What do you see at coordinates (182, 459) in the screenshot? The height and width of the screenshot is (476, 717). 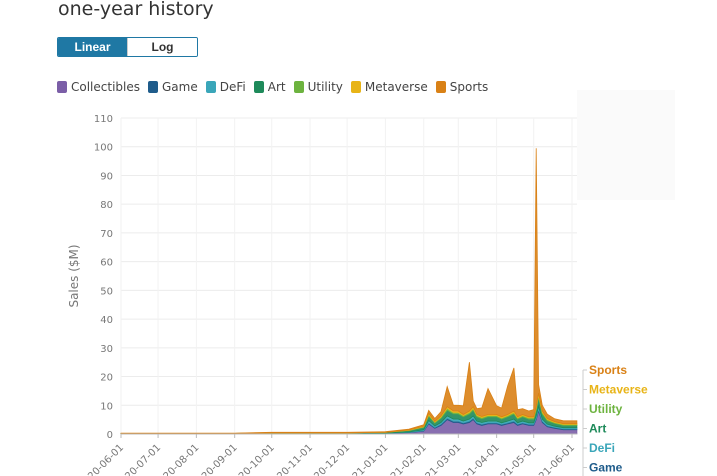 I see `x-tick-label: 20-08-01` at bounding box center [182, 459].